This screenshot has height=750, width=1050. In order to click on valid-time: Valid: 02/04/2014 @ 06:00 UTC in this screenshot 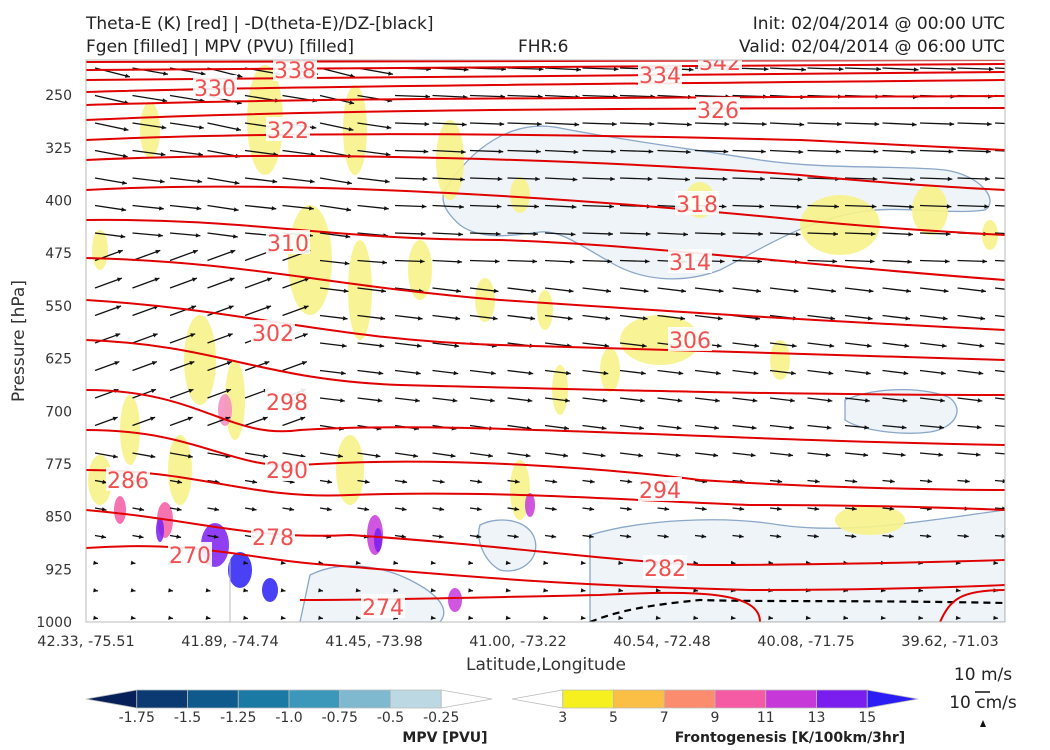, I will do `click(872, 47)`.